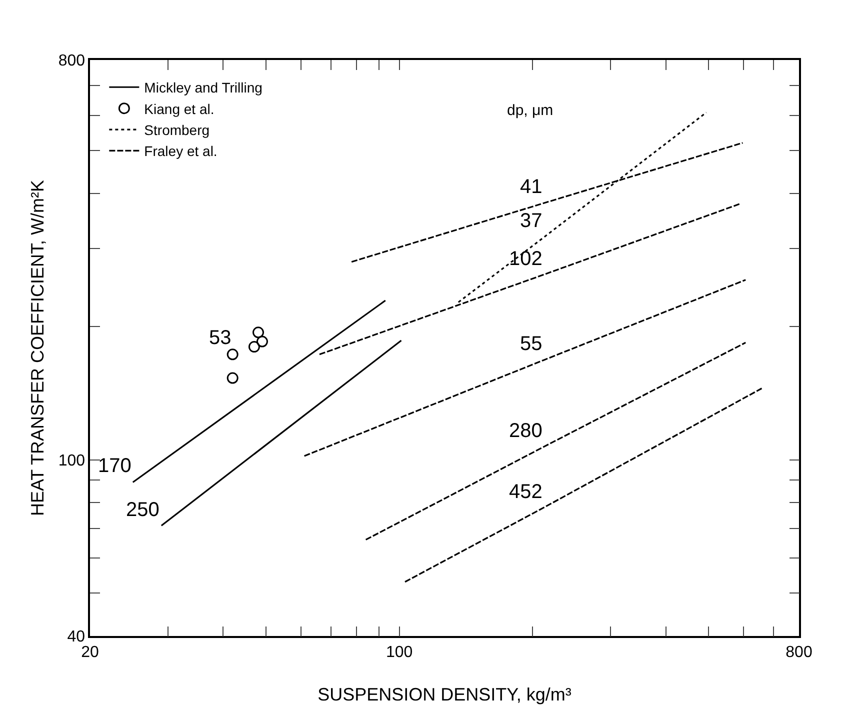 This screenshot has height=716, width=849. What do you see at coordinates (115, 466) in the screenshot?
I see `annotation: 170` at bounding box center [115, 466].